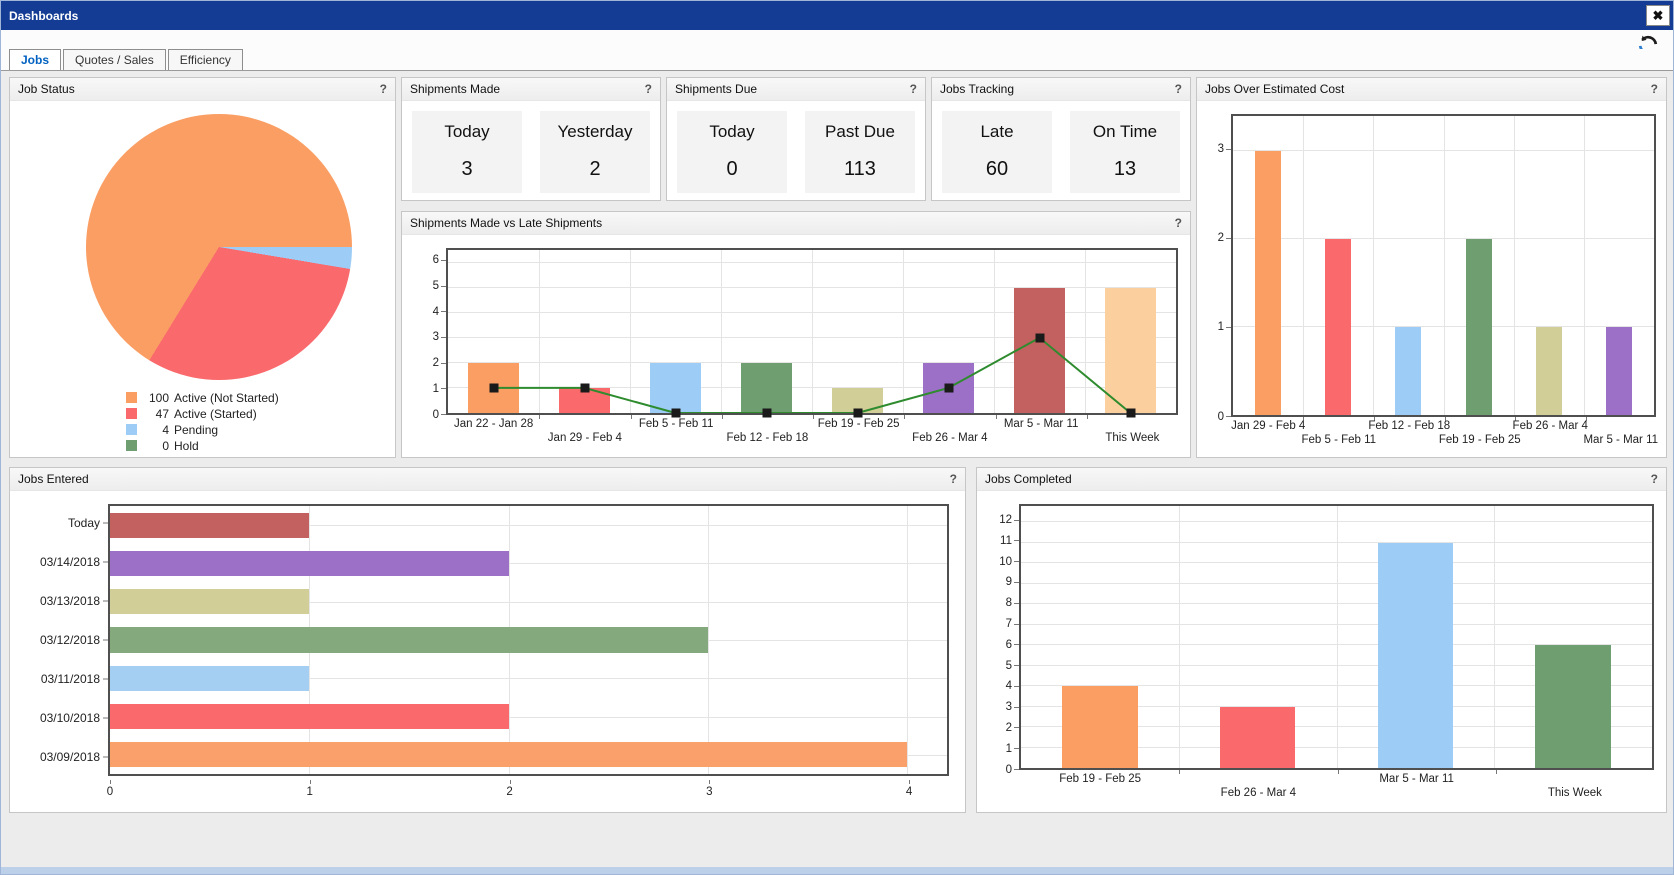 This screenshot has width=1674, height=875. Describe the element at coordinates (1220, 416) in the screenshot. I see `y-tick-label: 0` at that location.